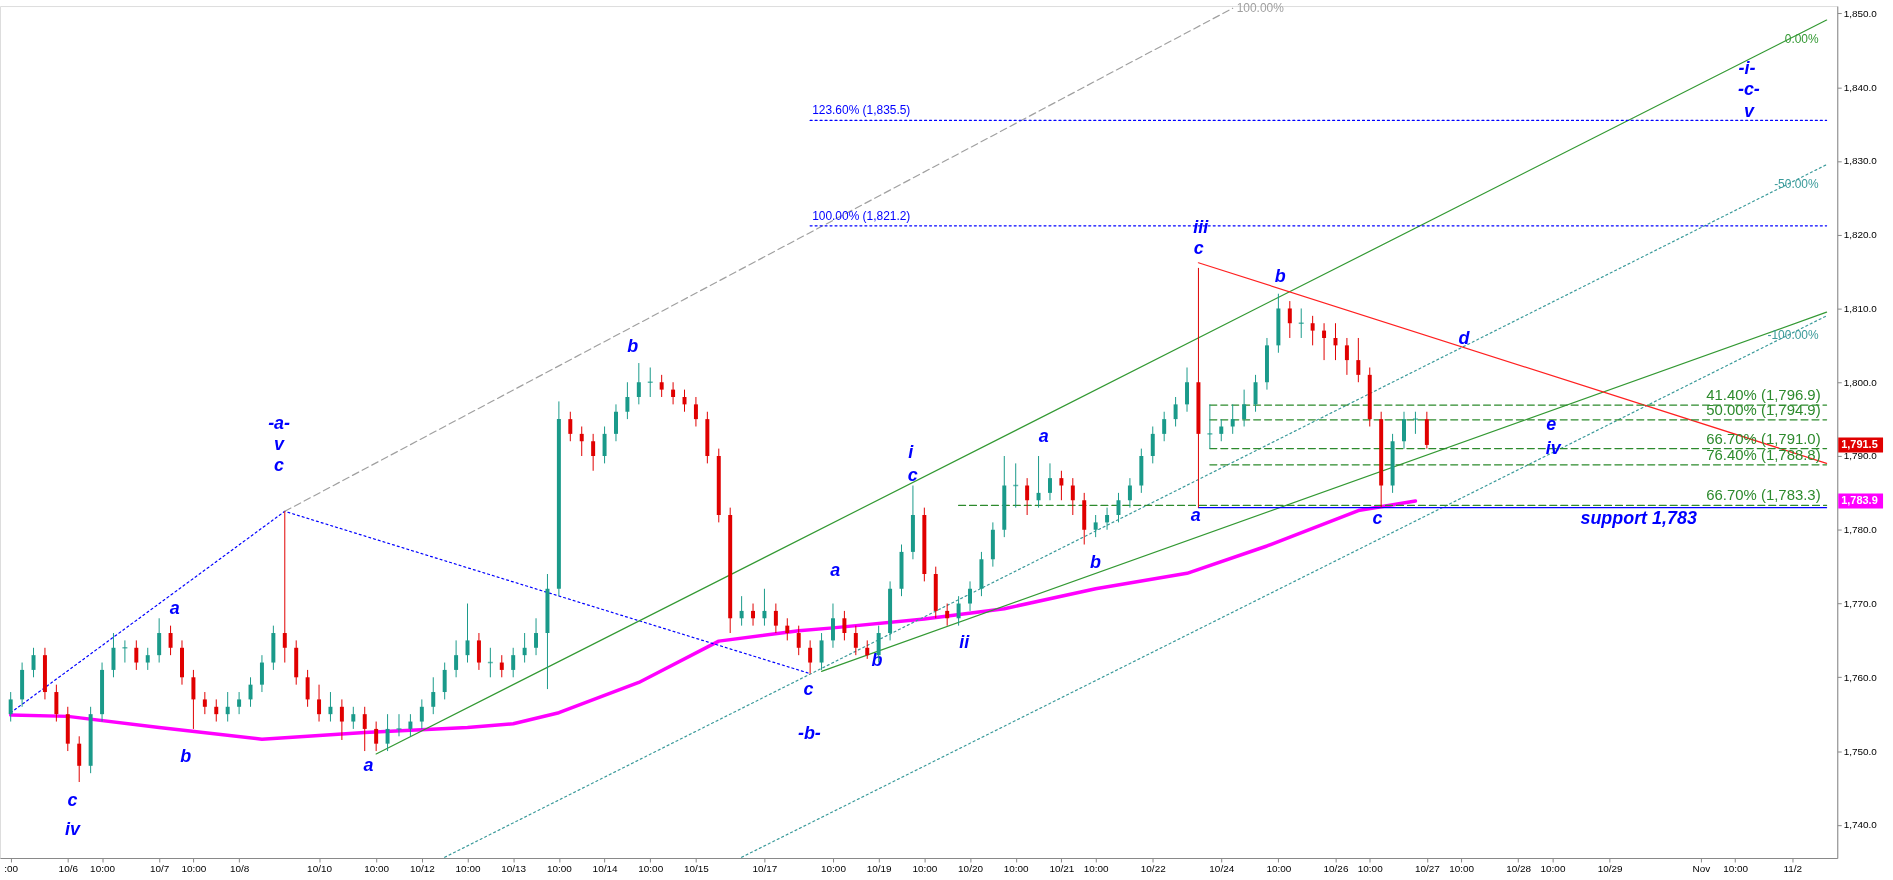 This screenshot has height=880, width=1893. What do you see at coordinates (1201, 227) in the screenshot?
I see `annotation: iii` at bounding box center [1201, 227].